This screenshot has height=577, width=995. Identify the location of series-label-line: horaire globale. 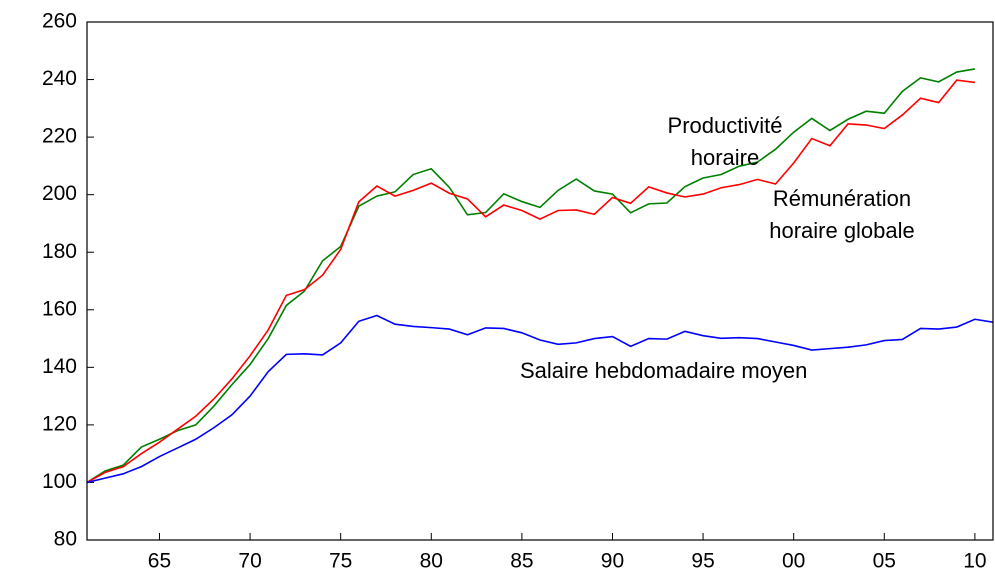
(842, 230).